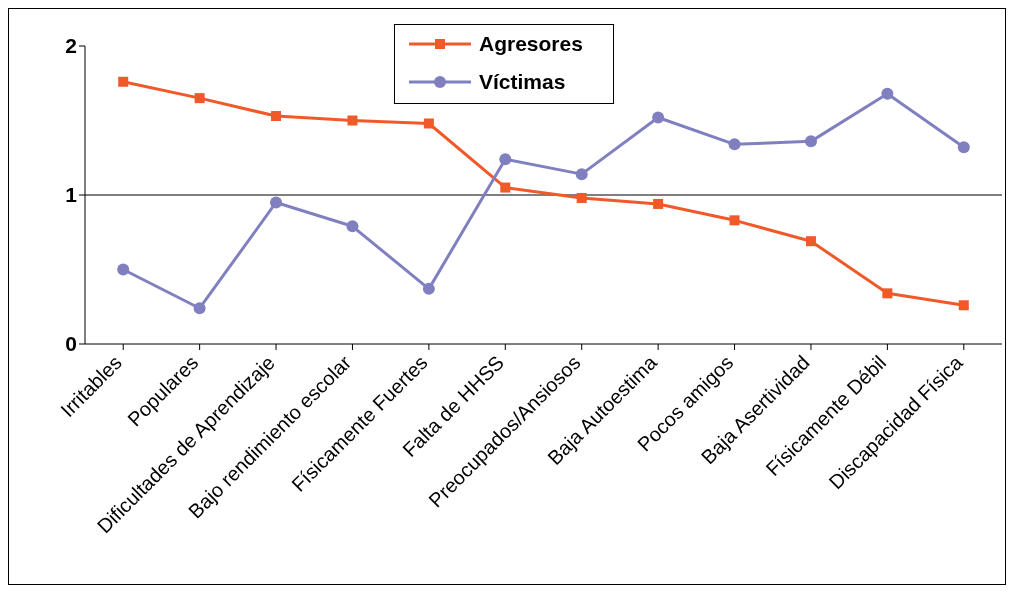 This screenshot has height=593, width=1014. Describe the element at coordinates (531, 44) in the screenshot. I see `legend-label: Agresores` at that location.